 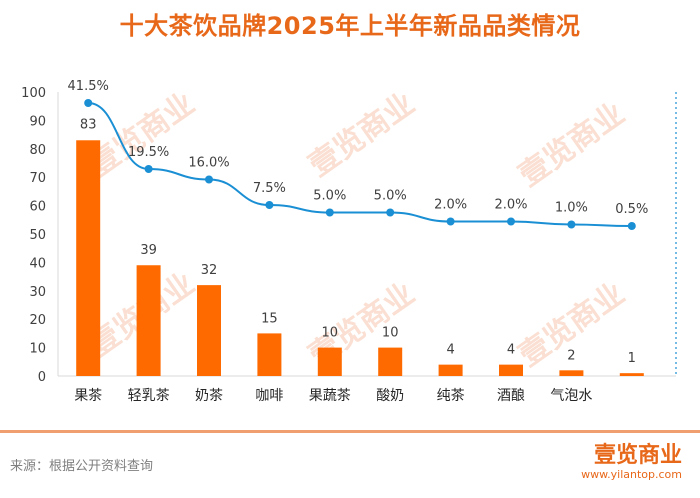 What do you see at coordinates (37, 292) in the screenshot?
I see `y-tick-label: 30` at bounding box center [37, 292].